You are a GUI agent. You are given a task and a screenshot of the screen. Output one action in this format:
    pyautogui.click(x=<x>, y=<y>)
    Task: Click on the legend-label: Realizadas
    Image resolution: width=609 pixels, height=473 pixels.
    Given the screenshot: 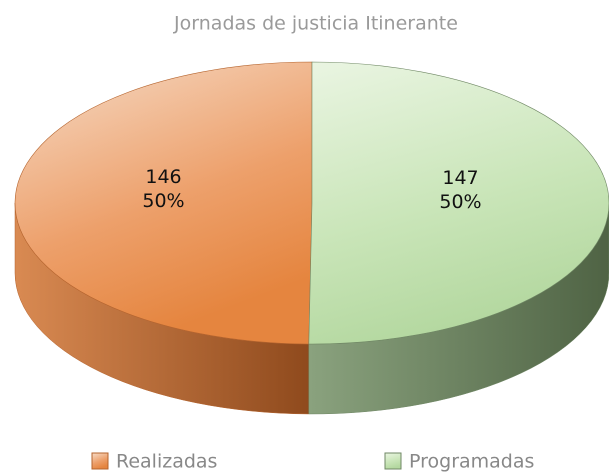 What is the action you would take?
    pyautogui.click(x=166, y=462)
    